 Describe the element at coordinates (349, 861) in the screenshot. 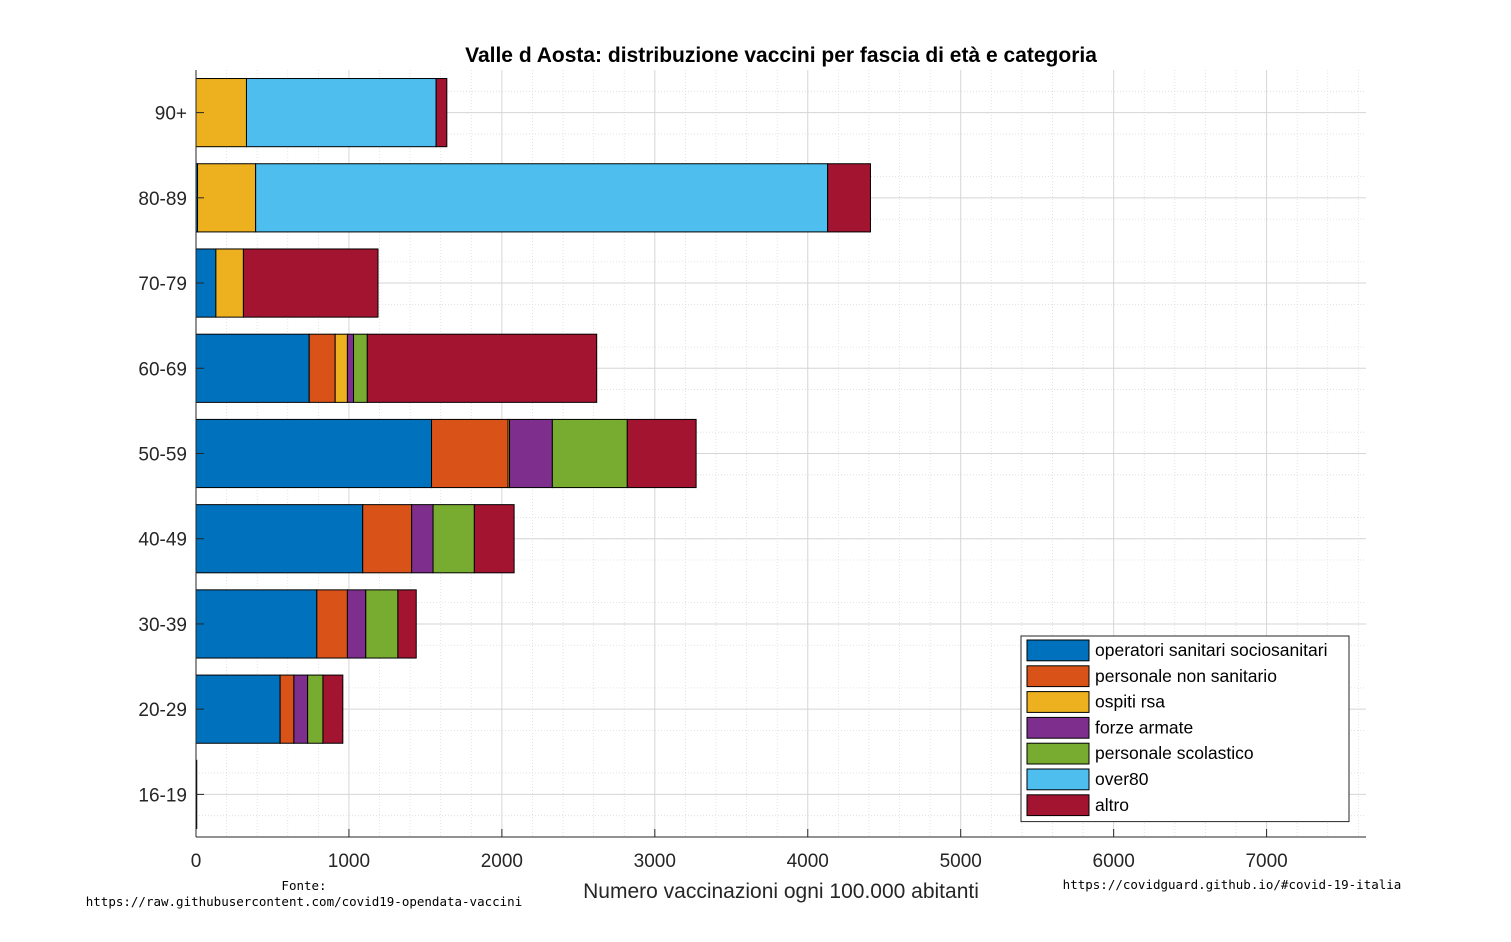

I see `x-tick-label: 1000` at that location.